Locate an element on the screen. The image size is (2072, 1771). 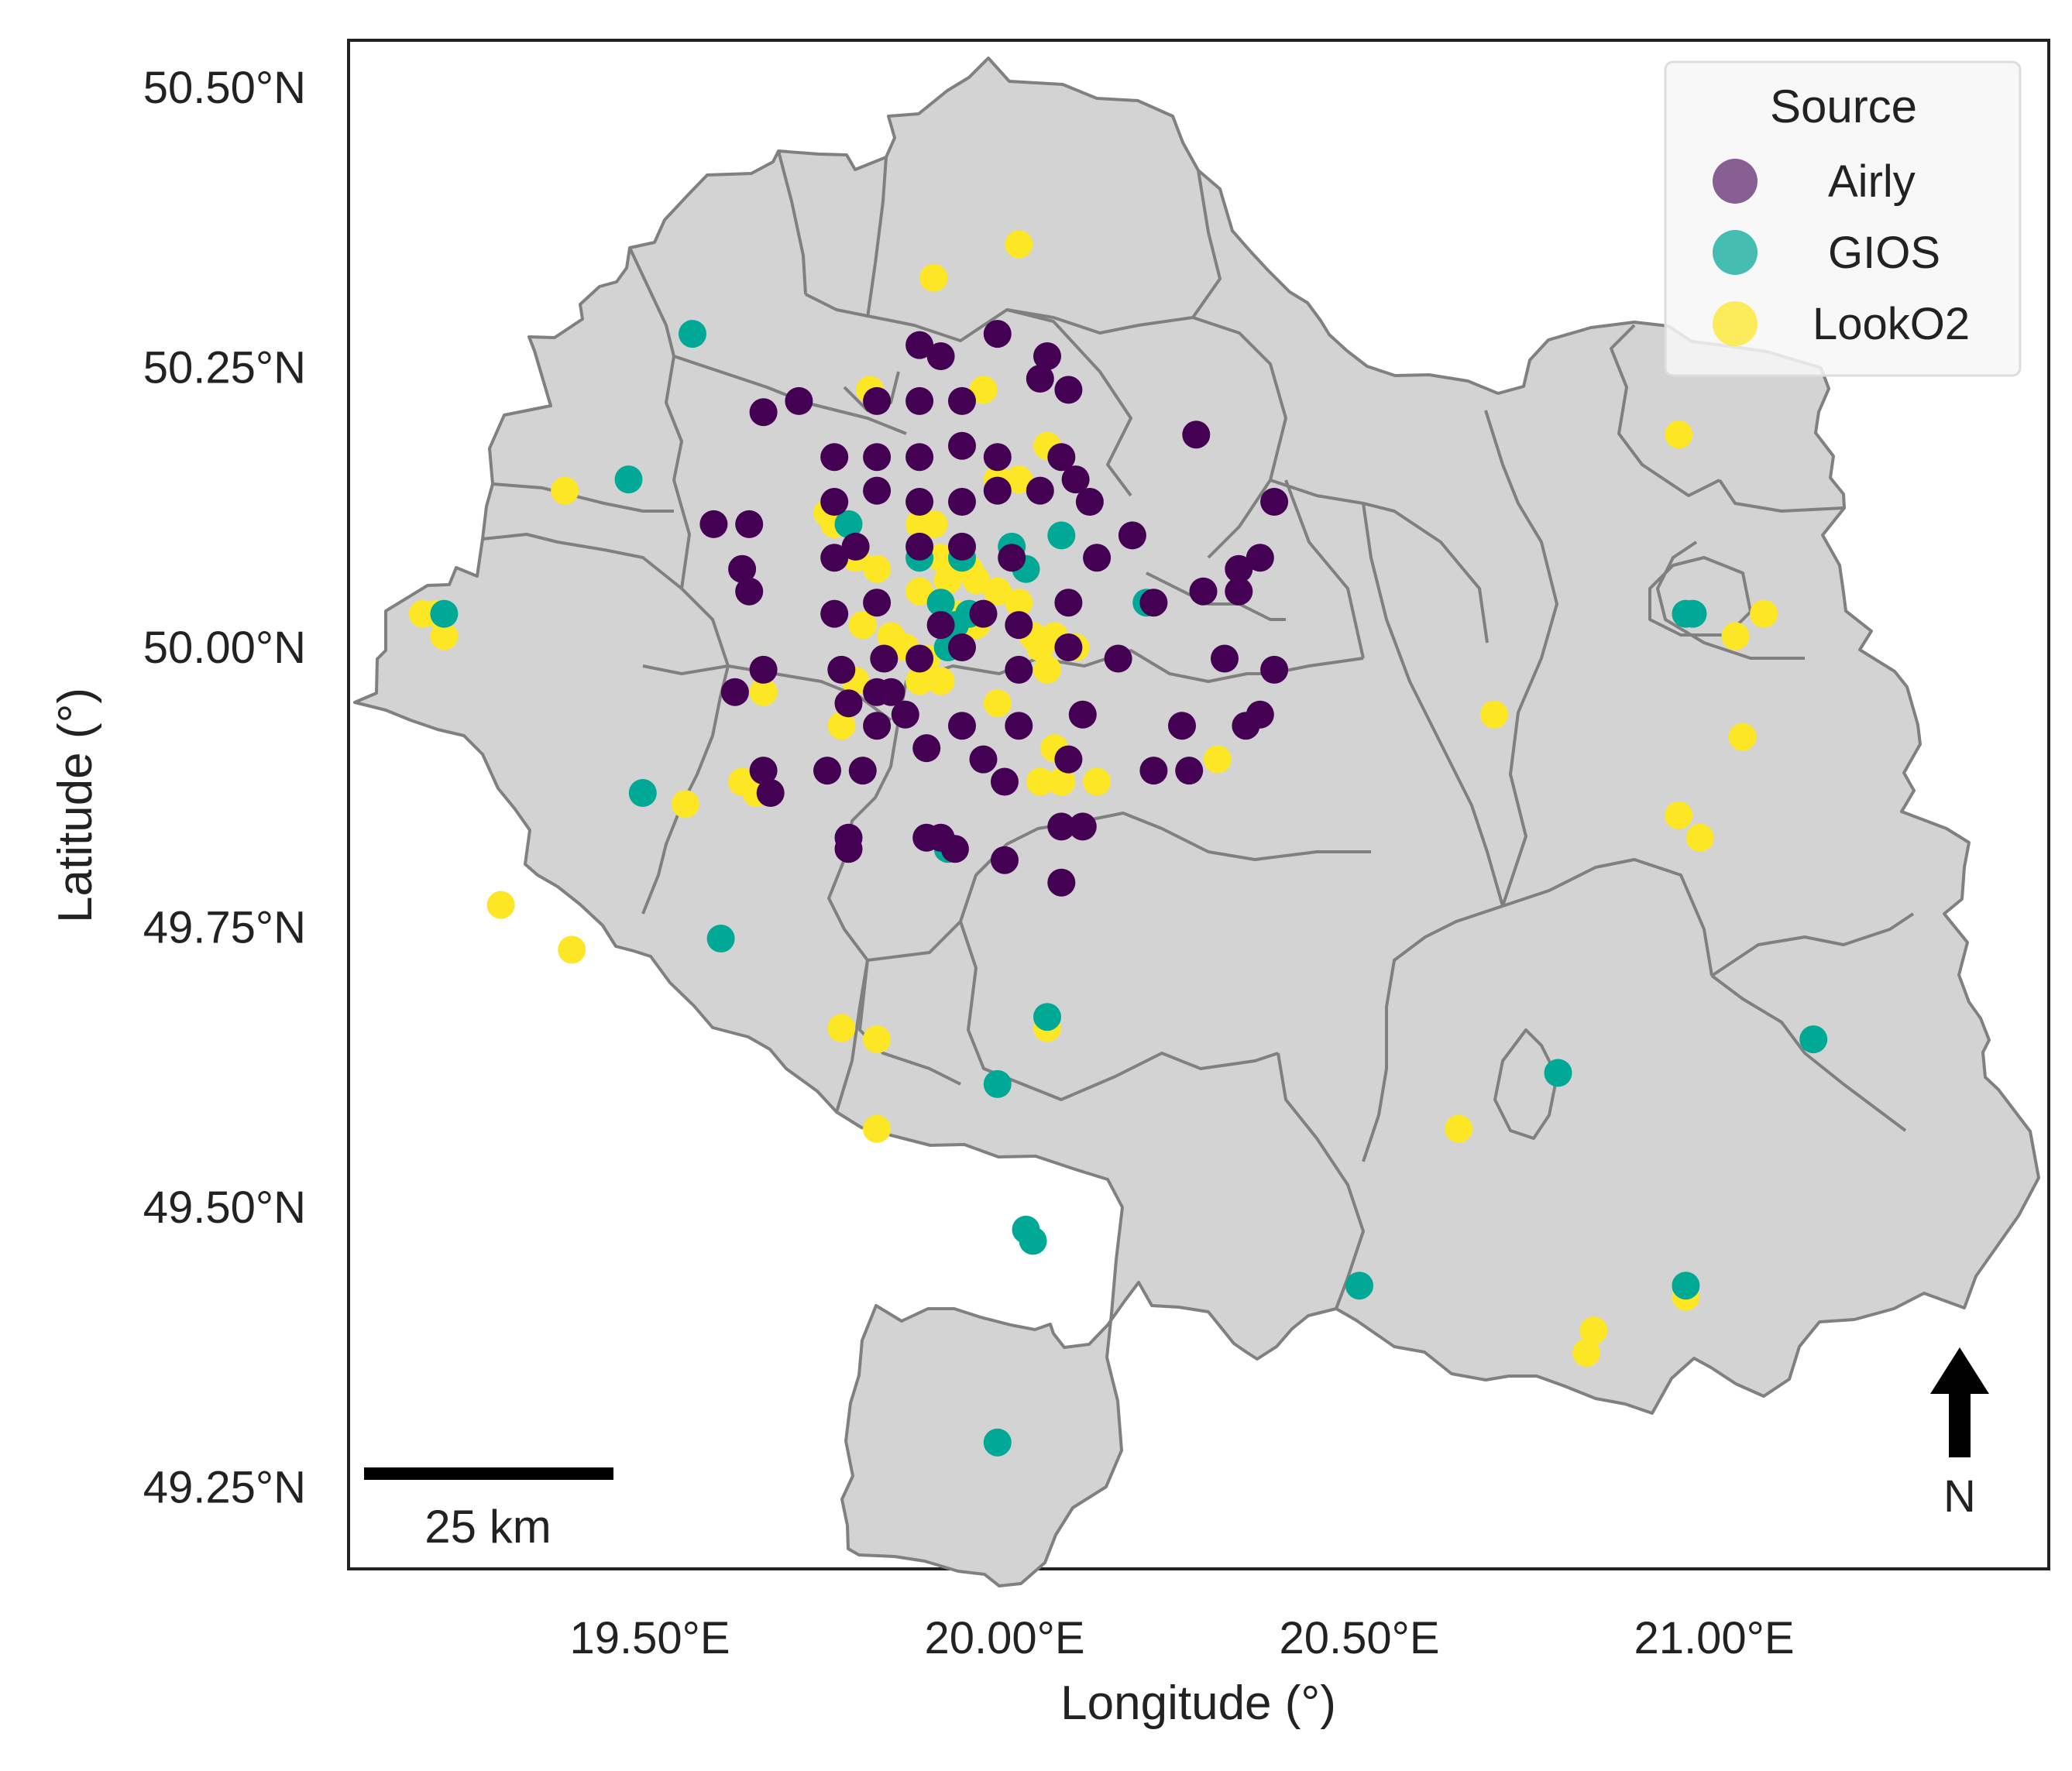
north-arrow-icon is located at coordinates (1959, 1402).